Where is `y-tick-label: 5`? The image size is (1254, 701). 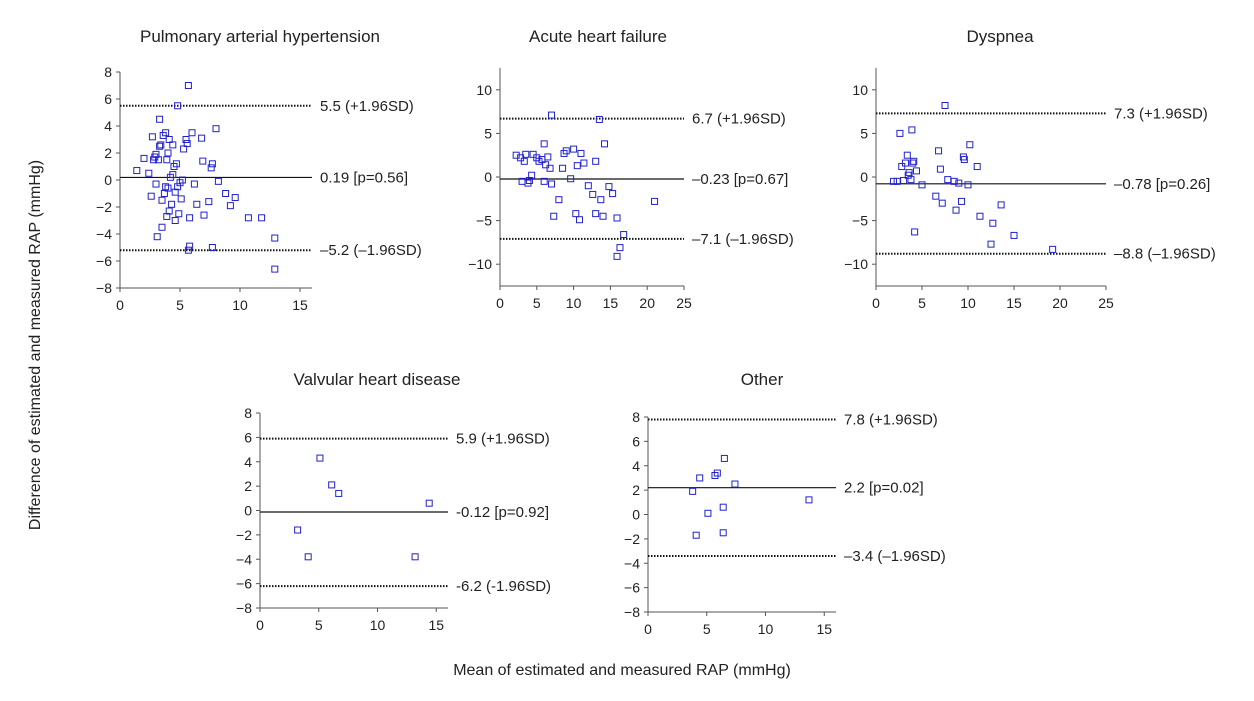
y-tick-label: 5 is located at coordinates (864, 133).